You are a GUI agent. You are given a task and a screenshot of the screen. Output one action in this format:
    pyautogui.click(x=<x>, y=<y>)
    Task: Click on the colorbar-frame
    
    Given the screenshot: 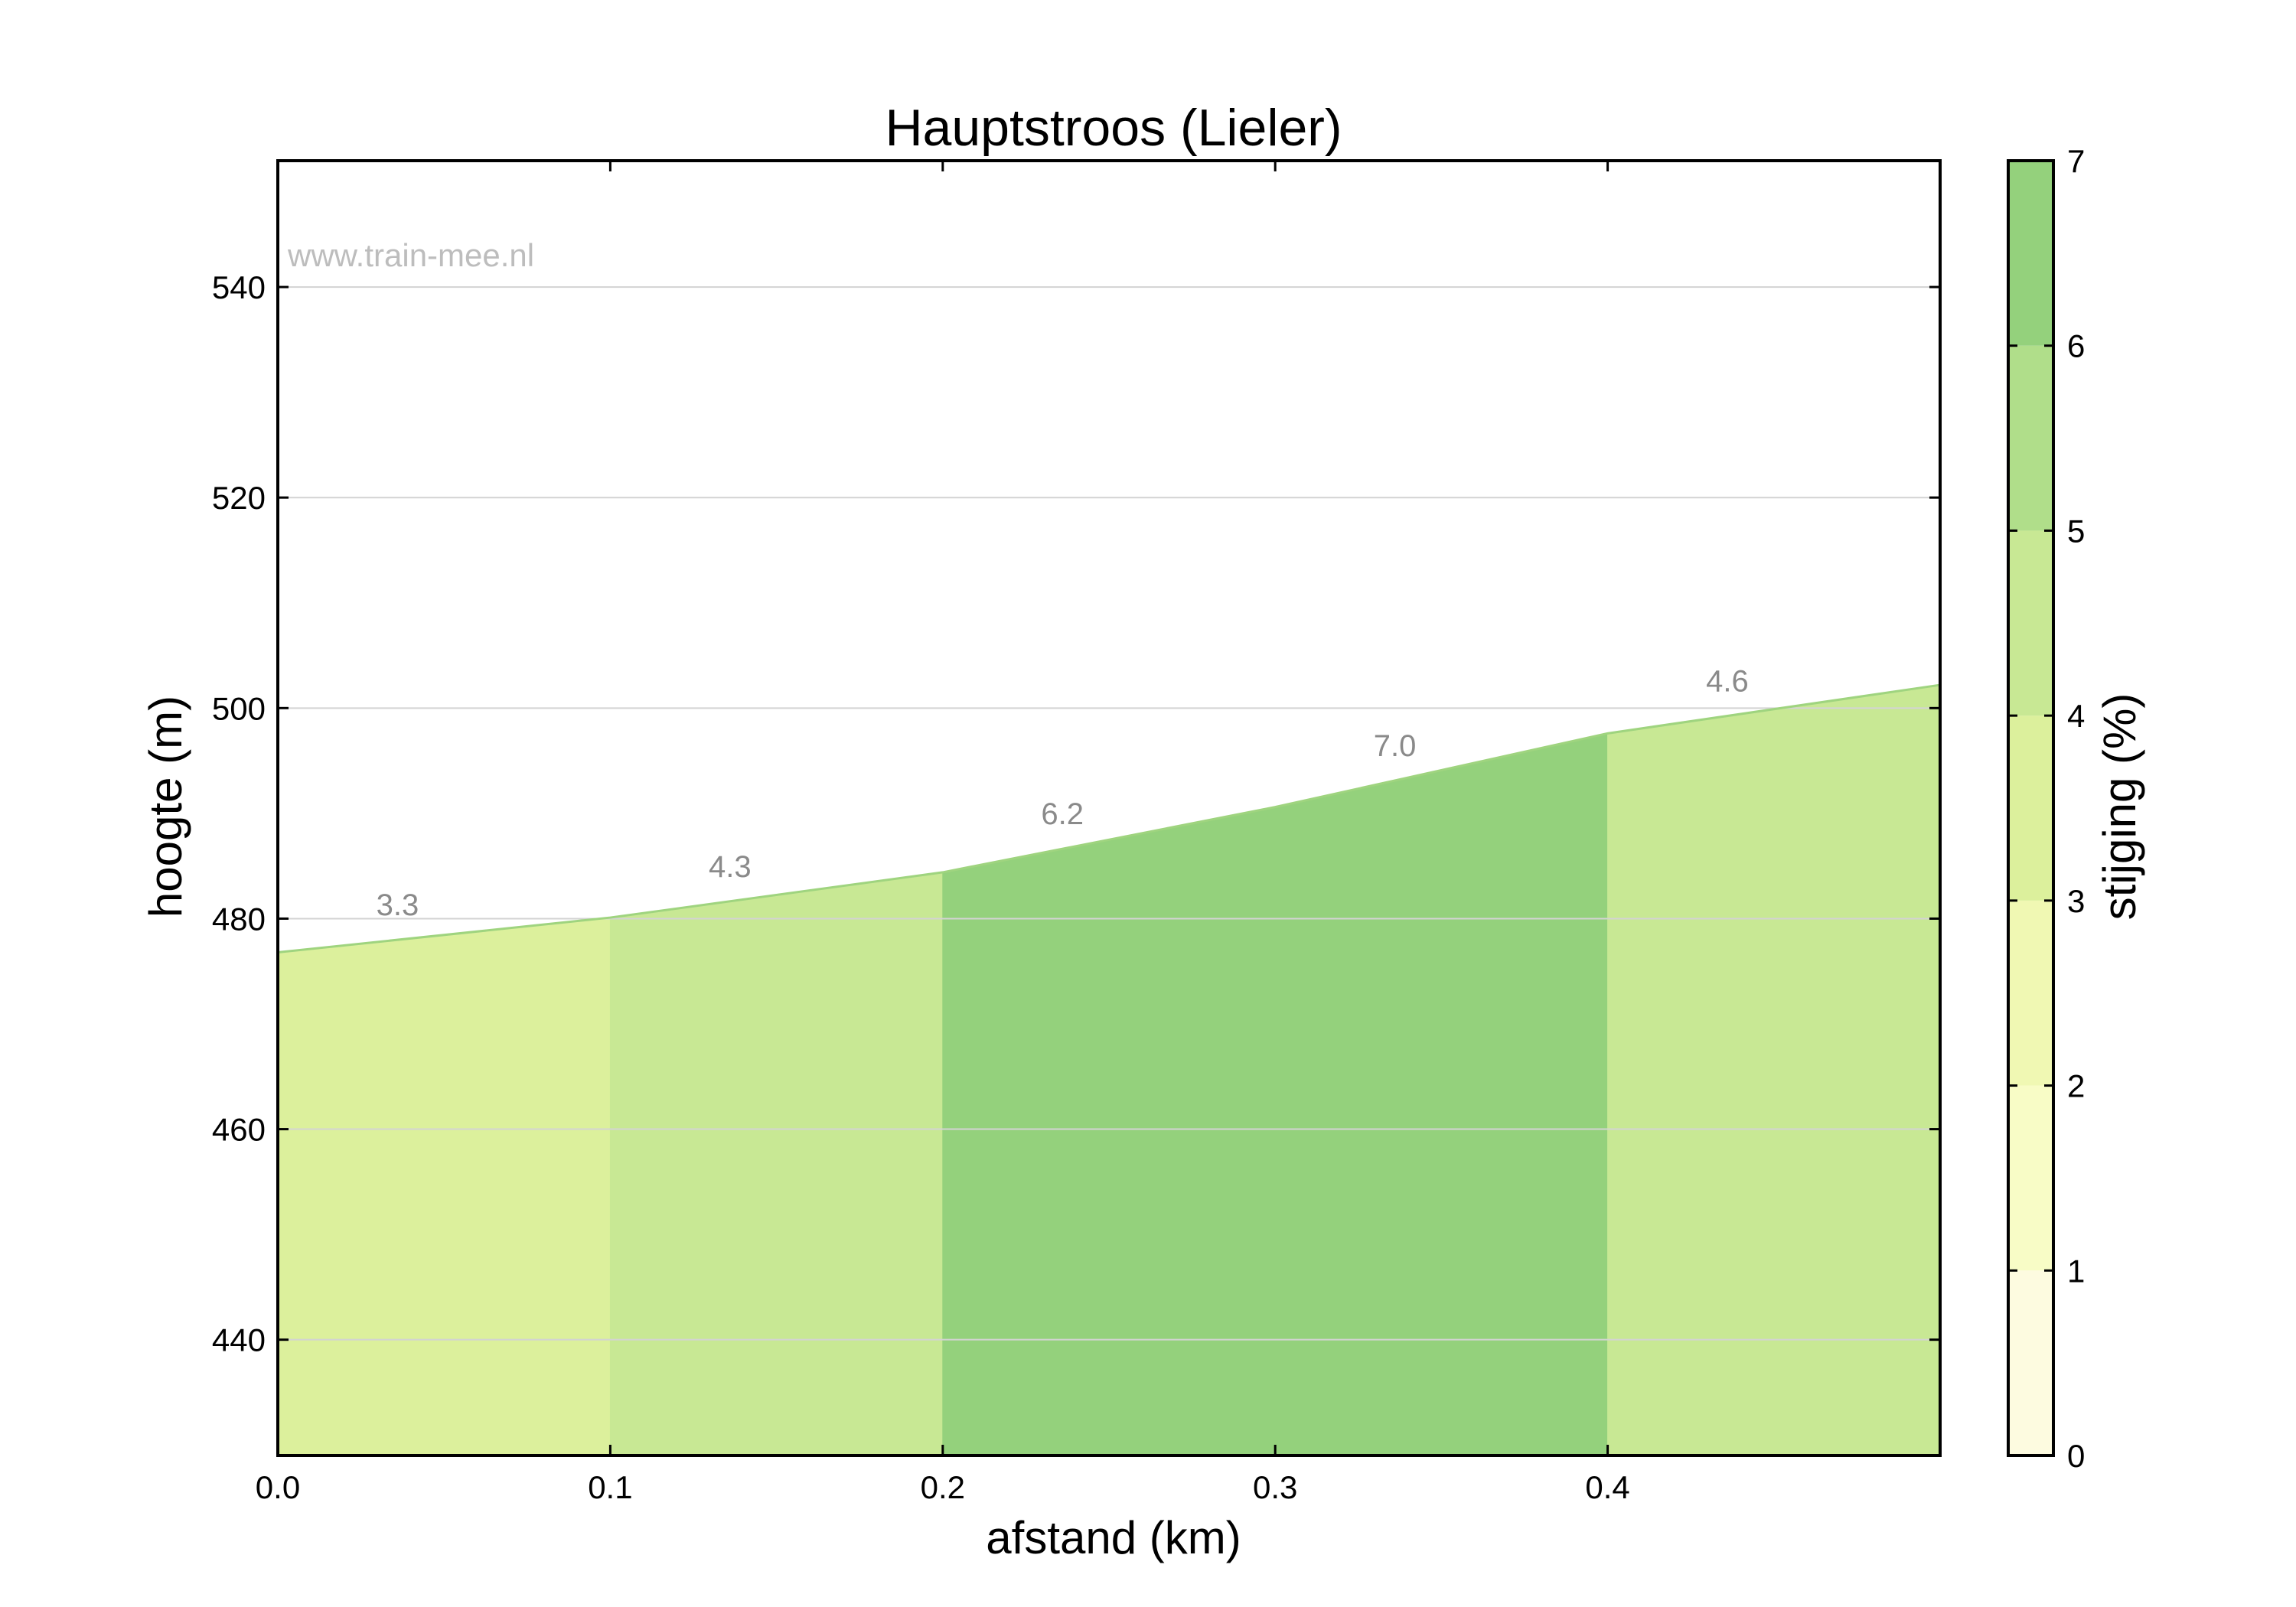 What is the action you would take?
    pyautogui.click(x=2031, y=808)
    